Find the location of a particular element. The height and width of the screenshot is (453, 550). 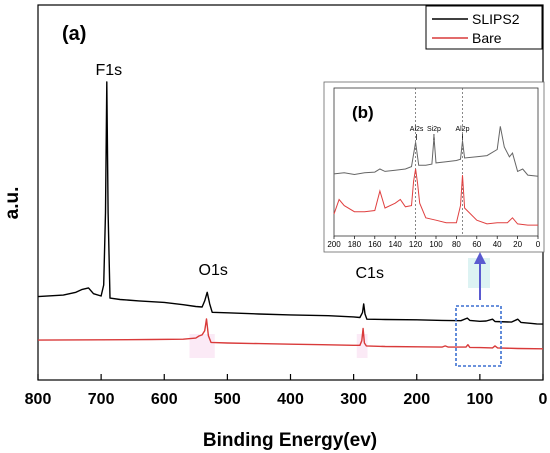

inset-series-lines is located at coordinates (436, 176).